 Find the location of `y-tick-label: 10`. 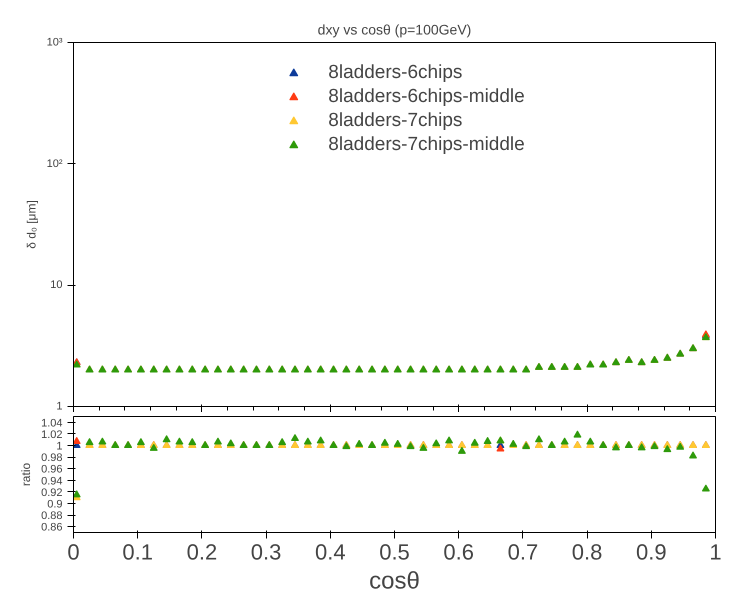

y-tick-label: 10 is located at coordinates (56, 285).